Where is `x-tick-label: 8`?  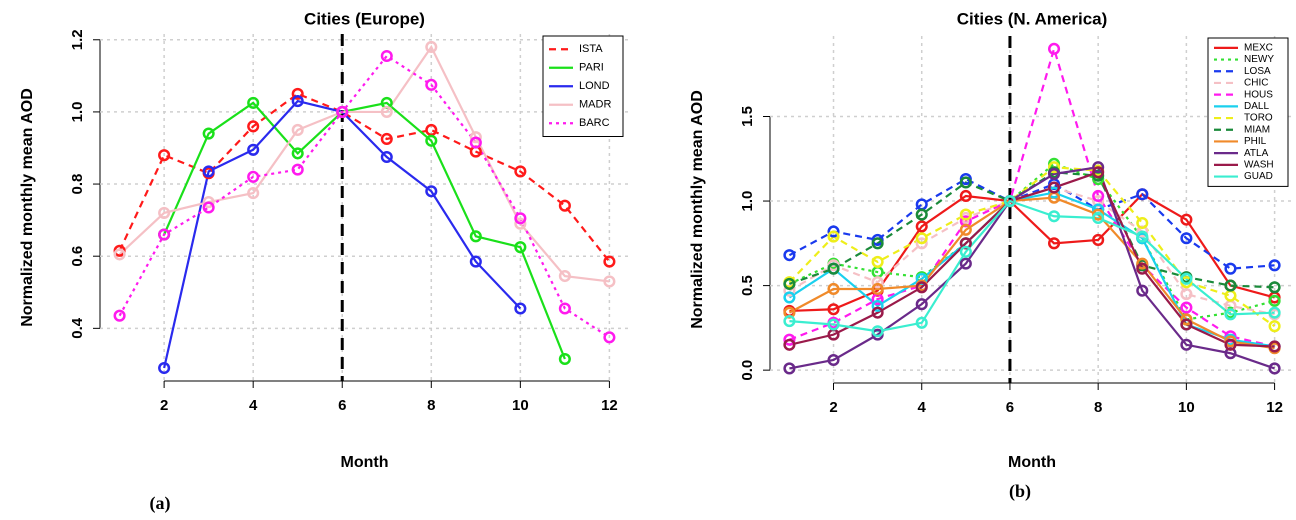
x-tick-label: 8 is located at coordinates (1098, 407).